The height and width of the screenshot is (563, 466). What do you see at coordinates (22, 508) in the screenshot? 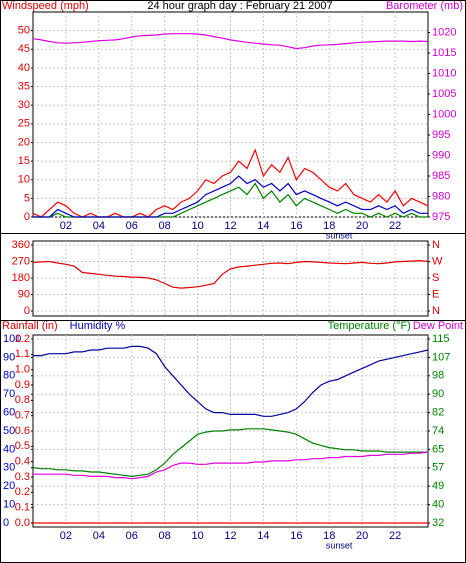
I see `y-tick-label: 0.1` at bounding box center [22, 508].